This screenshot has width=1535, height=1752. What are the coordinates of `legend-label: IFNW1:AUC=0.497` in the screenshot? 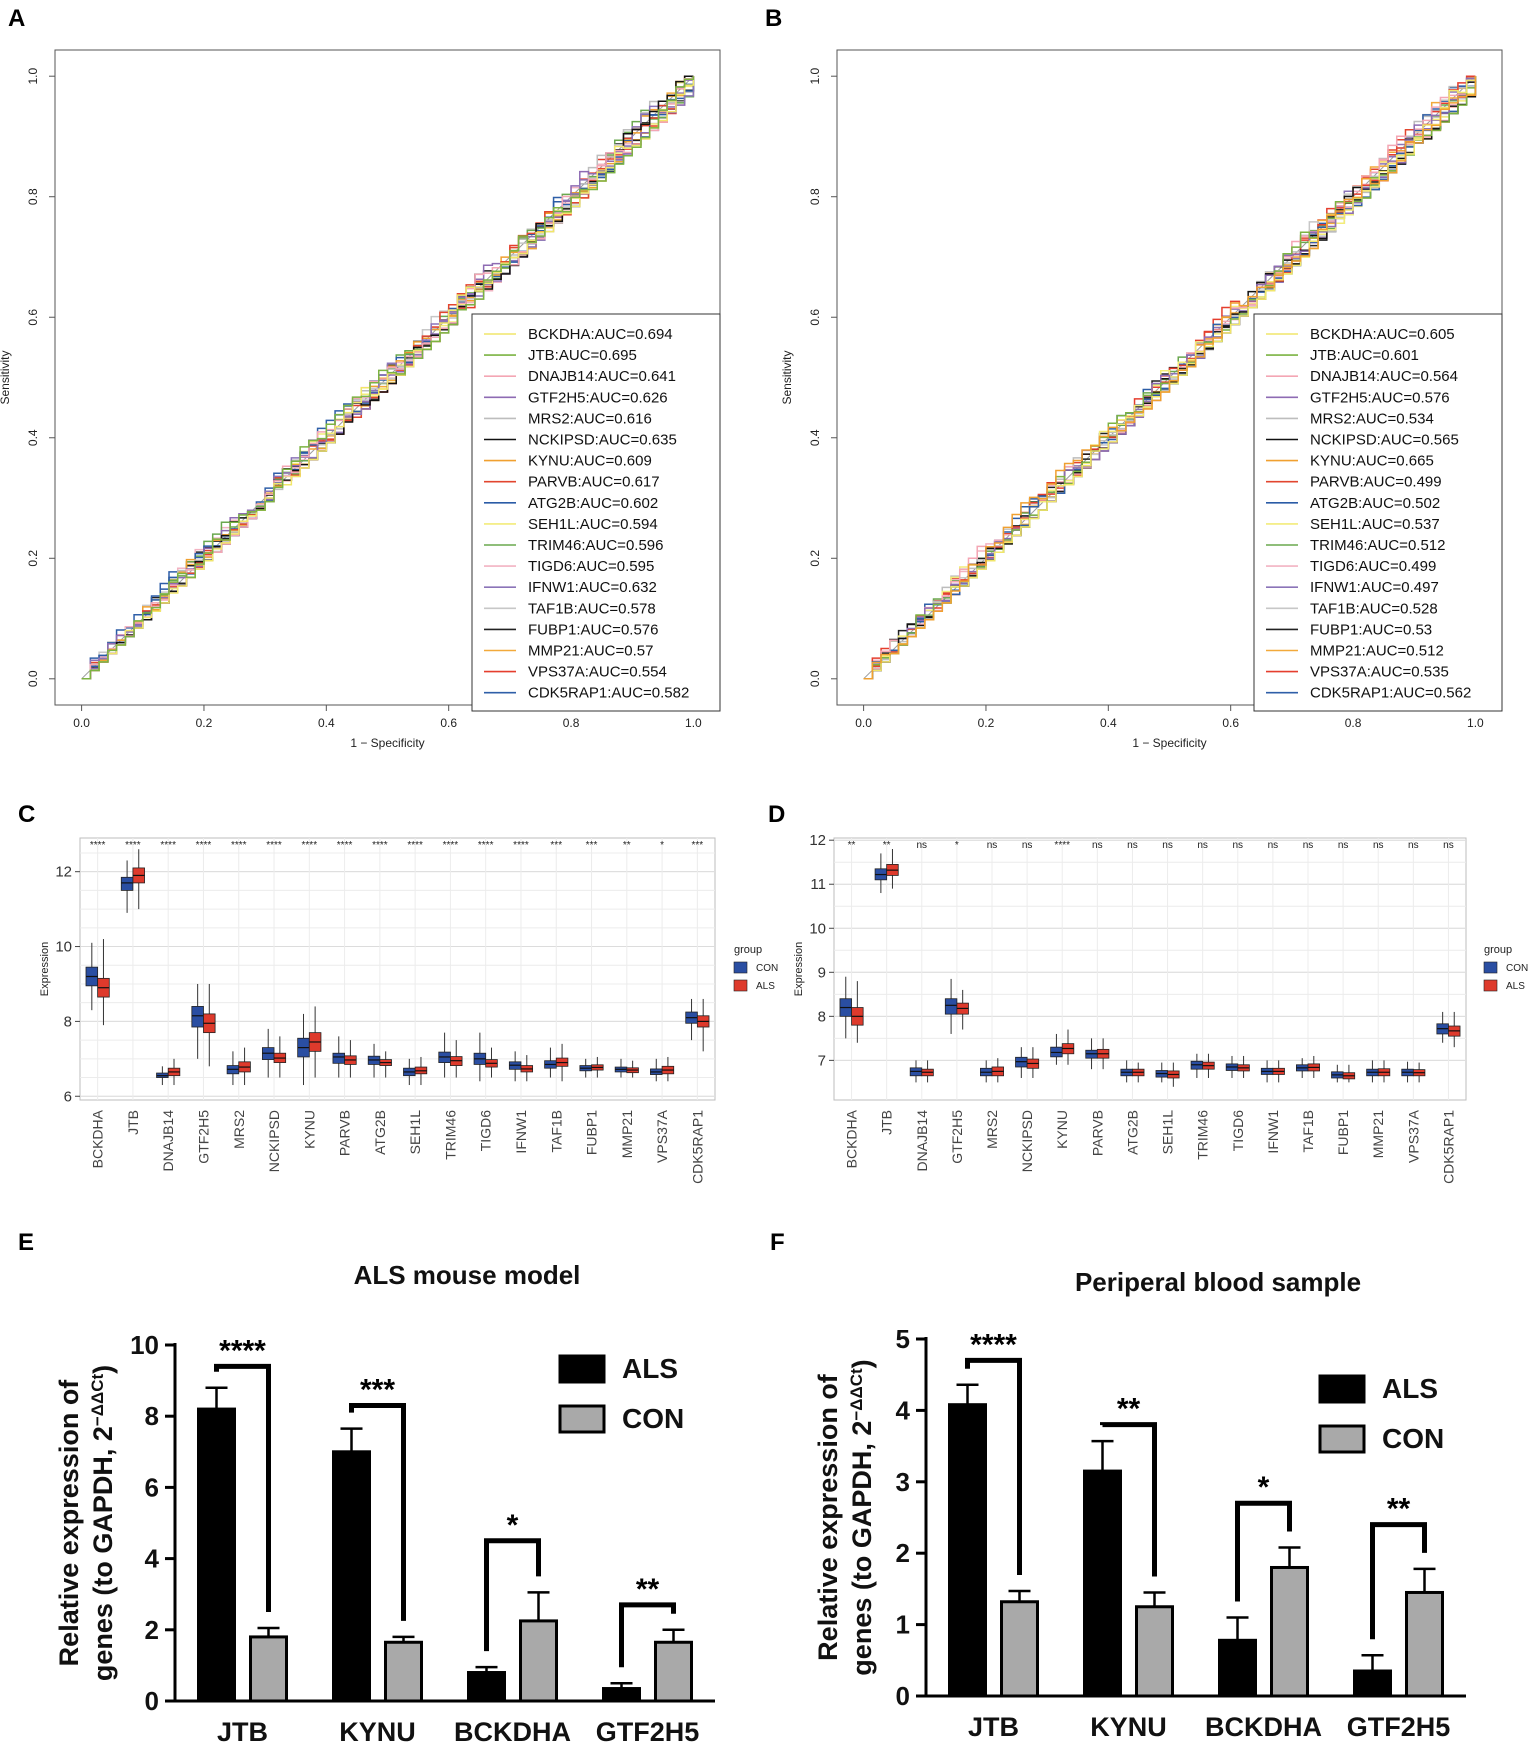 It's located at (1374, 587).